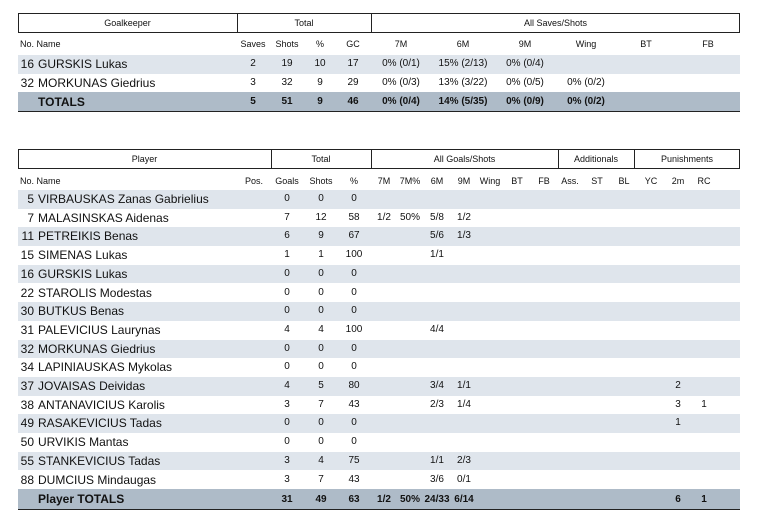  What do you see at coordinates (525, 63) in the screenshot?
I see `cell: 0% (0/4)` at bounding box center [525, 63].